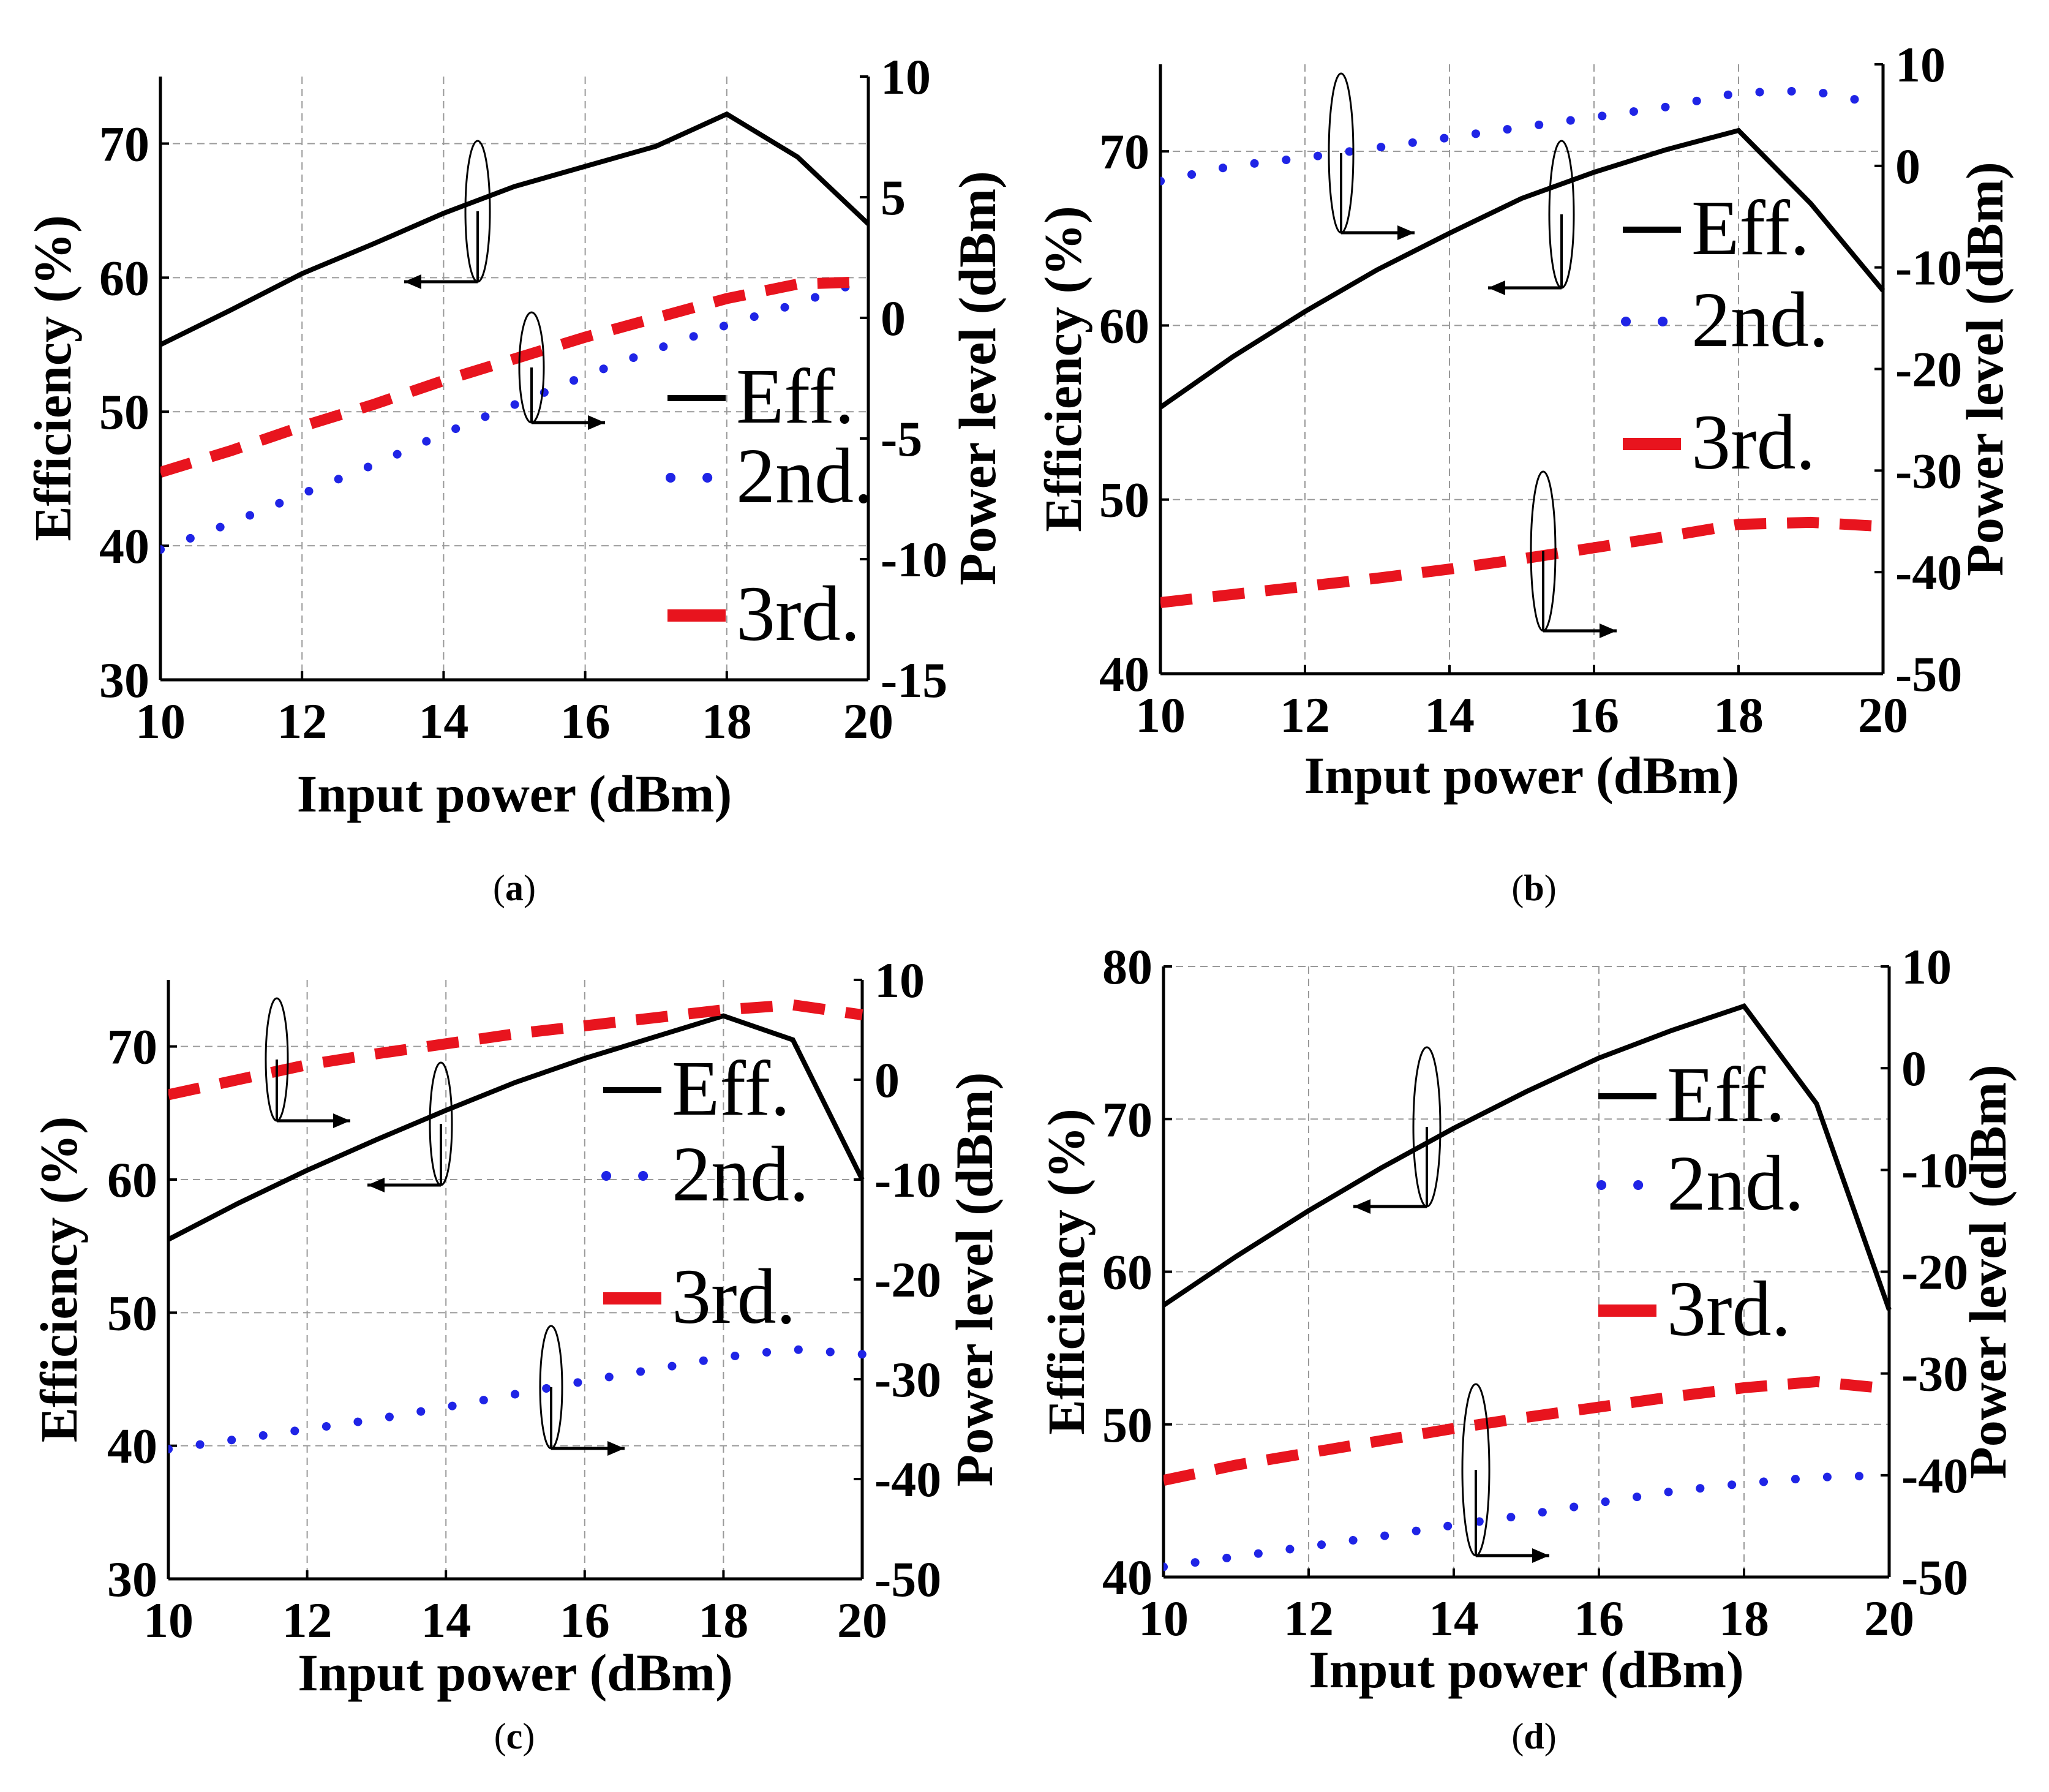 The height and width of the screenshot is (1792, 2049). I want to click on y-axis-label: Efficiency (%), so click(52, 378).